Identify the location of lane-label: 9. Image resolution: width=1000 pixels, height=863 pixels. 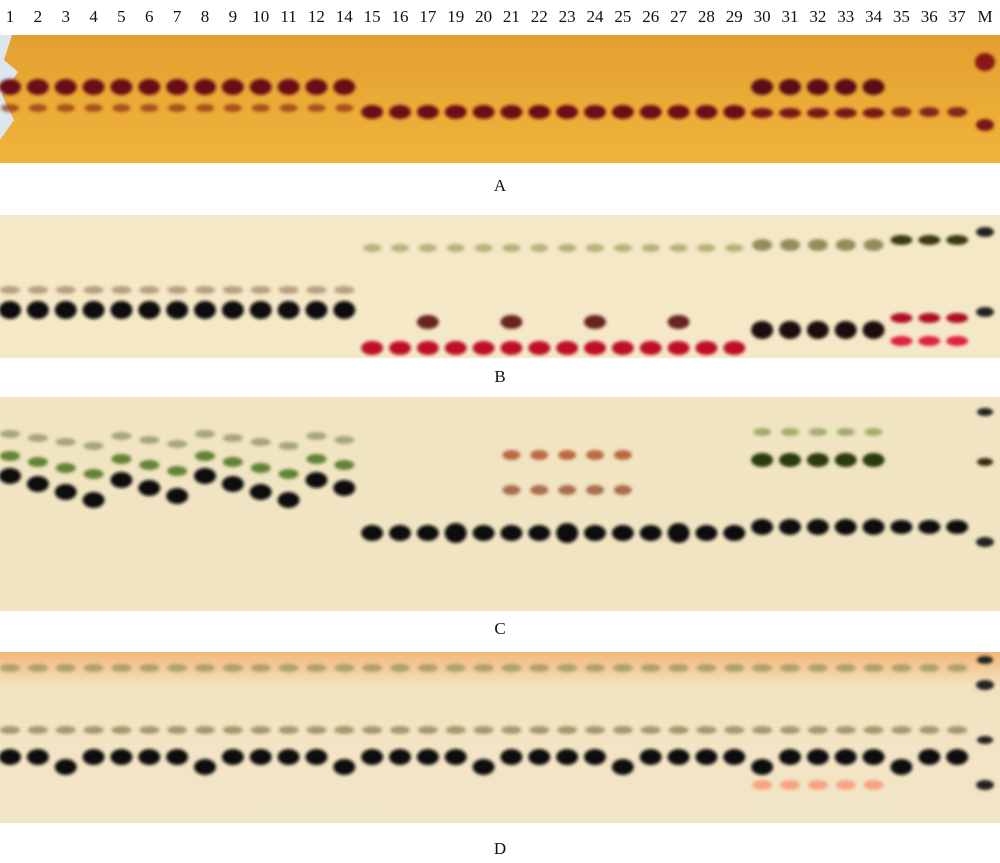
(233, 16).